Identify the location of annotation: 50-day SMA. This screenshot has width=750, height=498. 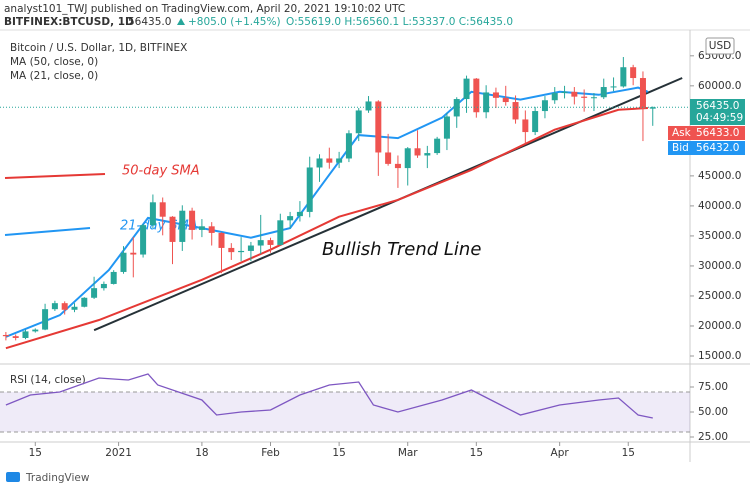
(161, 171).